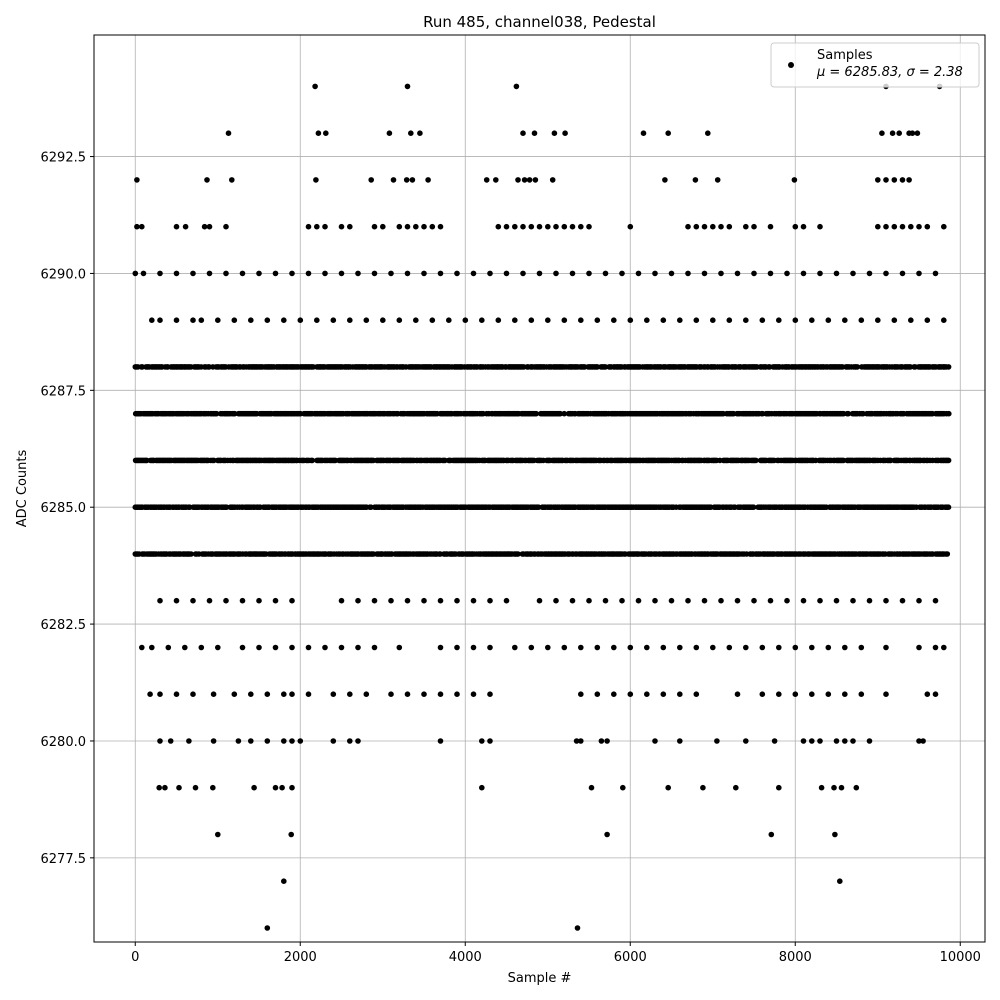 This screenshot has width=1000, height=1000. I want to click on legend-box, so click(875, 65).